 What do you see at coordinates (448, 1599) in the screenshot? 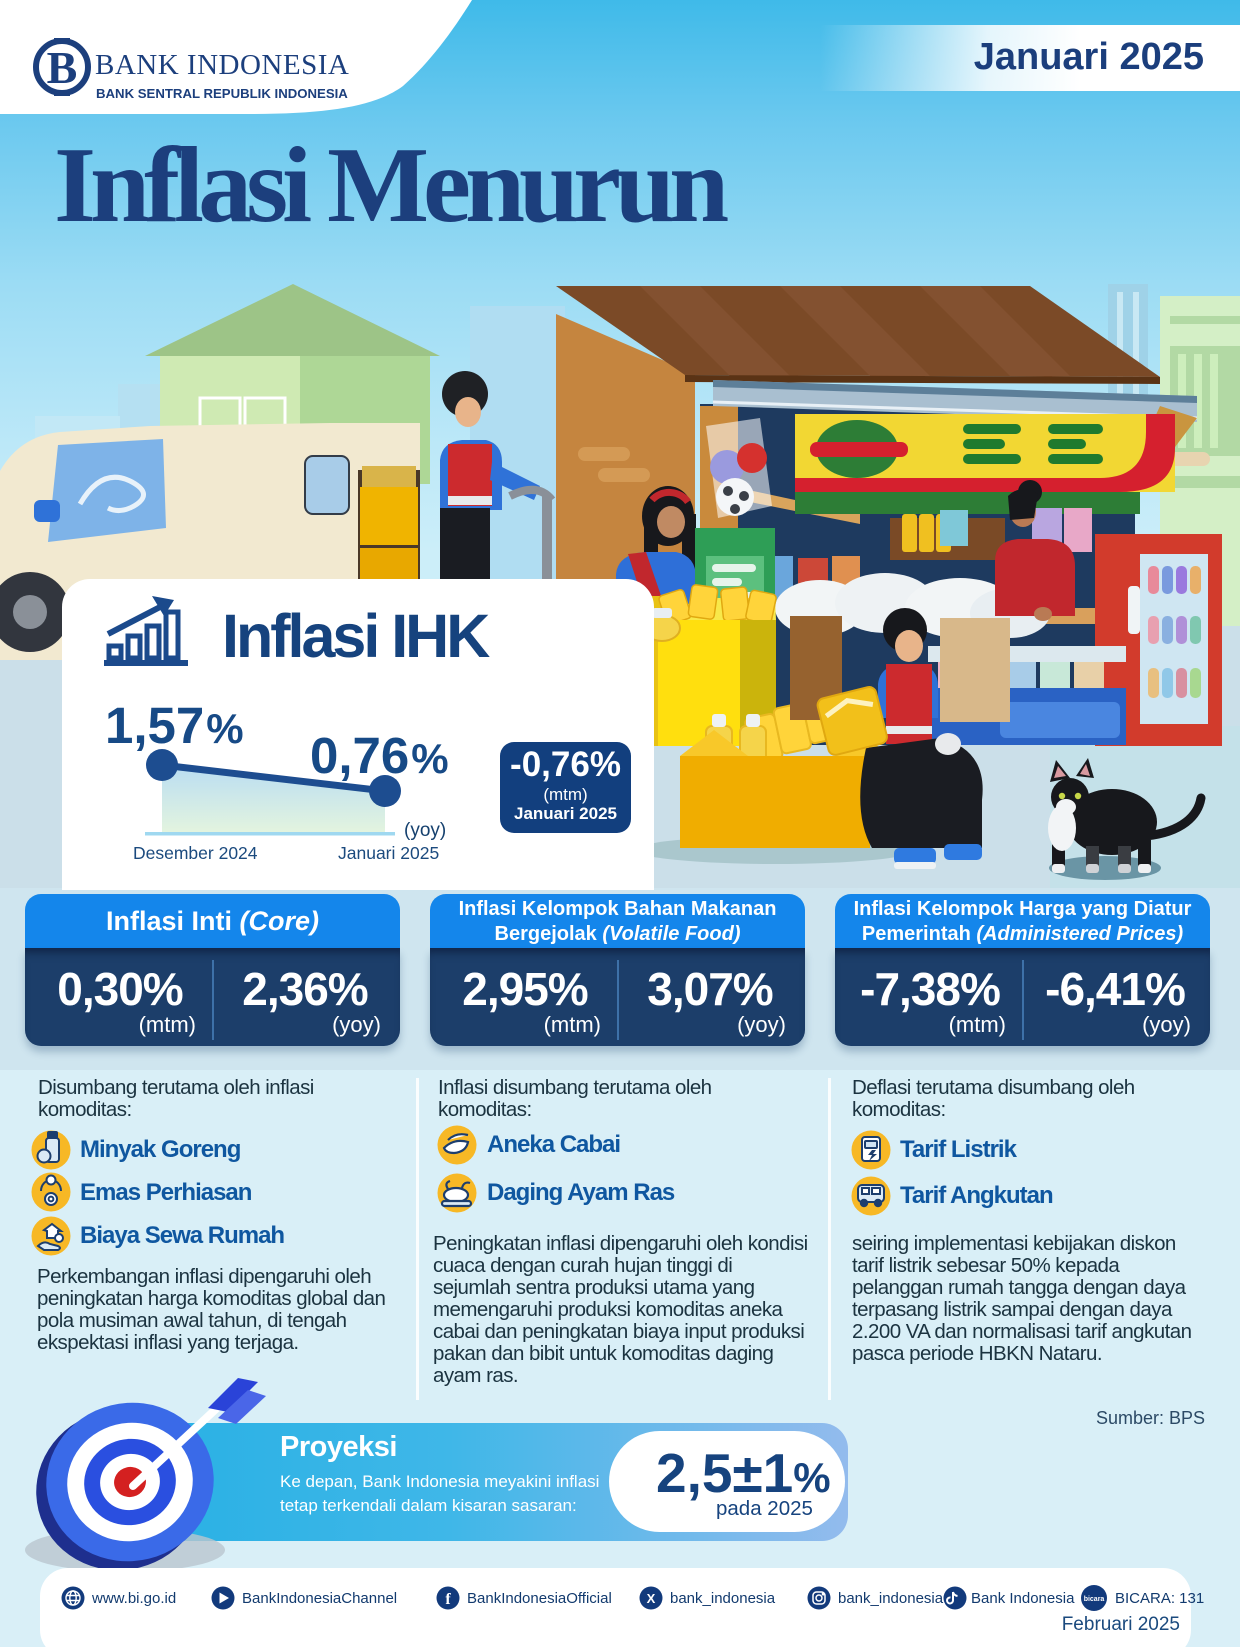
I see `svg-text: f` at bounding box center [448, 1599].